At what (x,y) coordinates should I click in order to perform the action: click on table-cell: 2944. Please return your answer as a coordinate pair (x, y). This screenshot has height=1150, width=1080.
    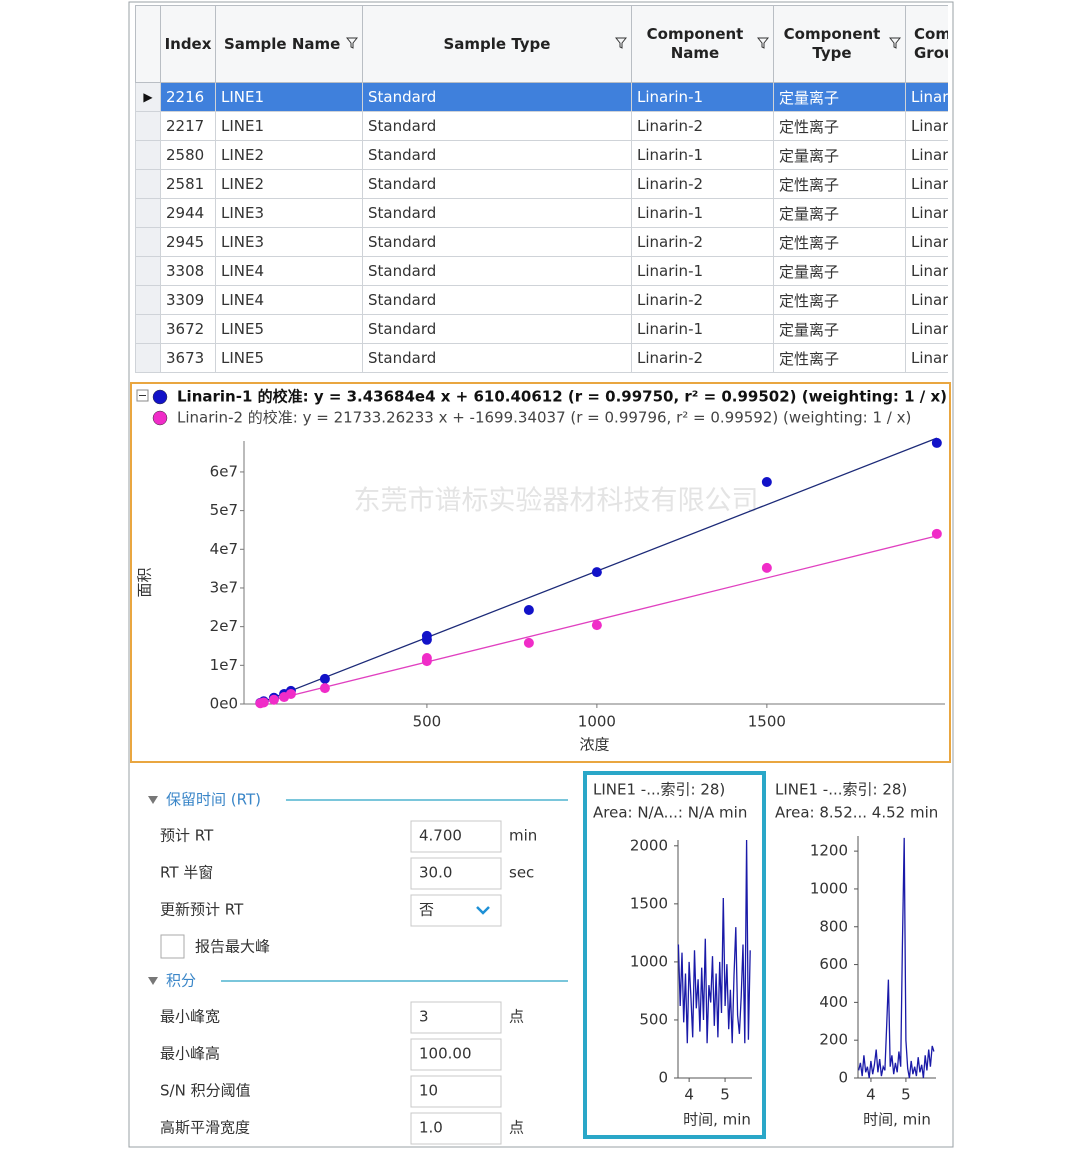
    Looking at the image, I should click on (188, 213).